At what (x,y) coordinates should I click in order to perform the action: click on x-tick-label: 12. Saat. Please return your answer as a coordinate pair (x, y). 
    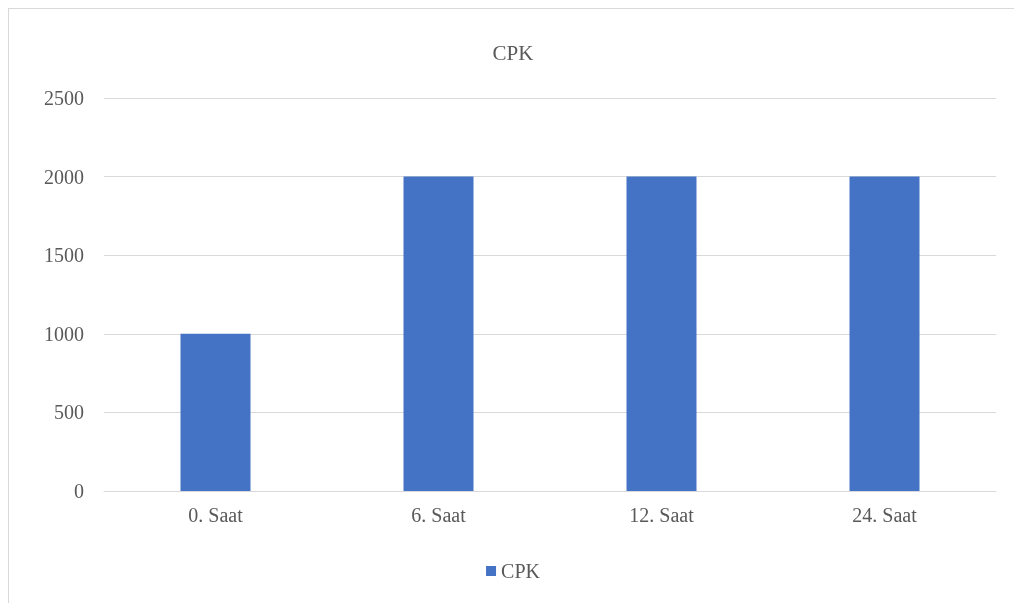
    Looking at the image, I should click on (662, 515).